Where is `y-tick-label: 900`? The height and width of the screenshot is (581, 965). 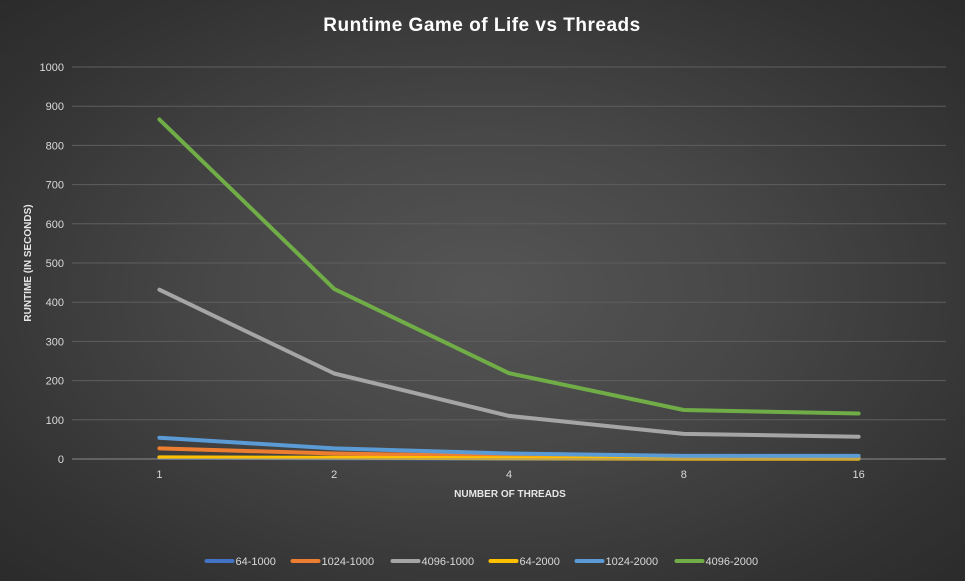
y-tick-label: 900 is located at coordinates (55, 107).